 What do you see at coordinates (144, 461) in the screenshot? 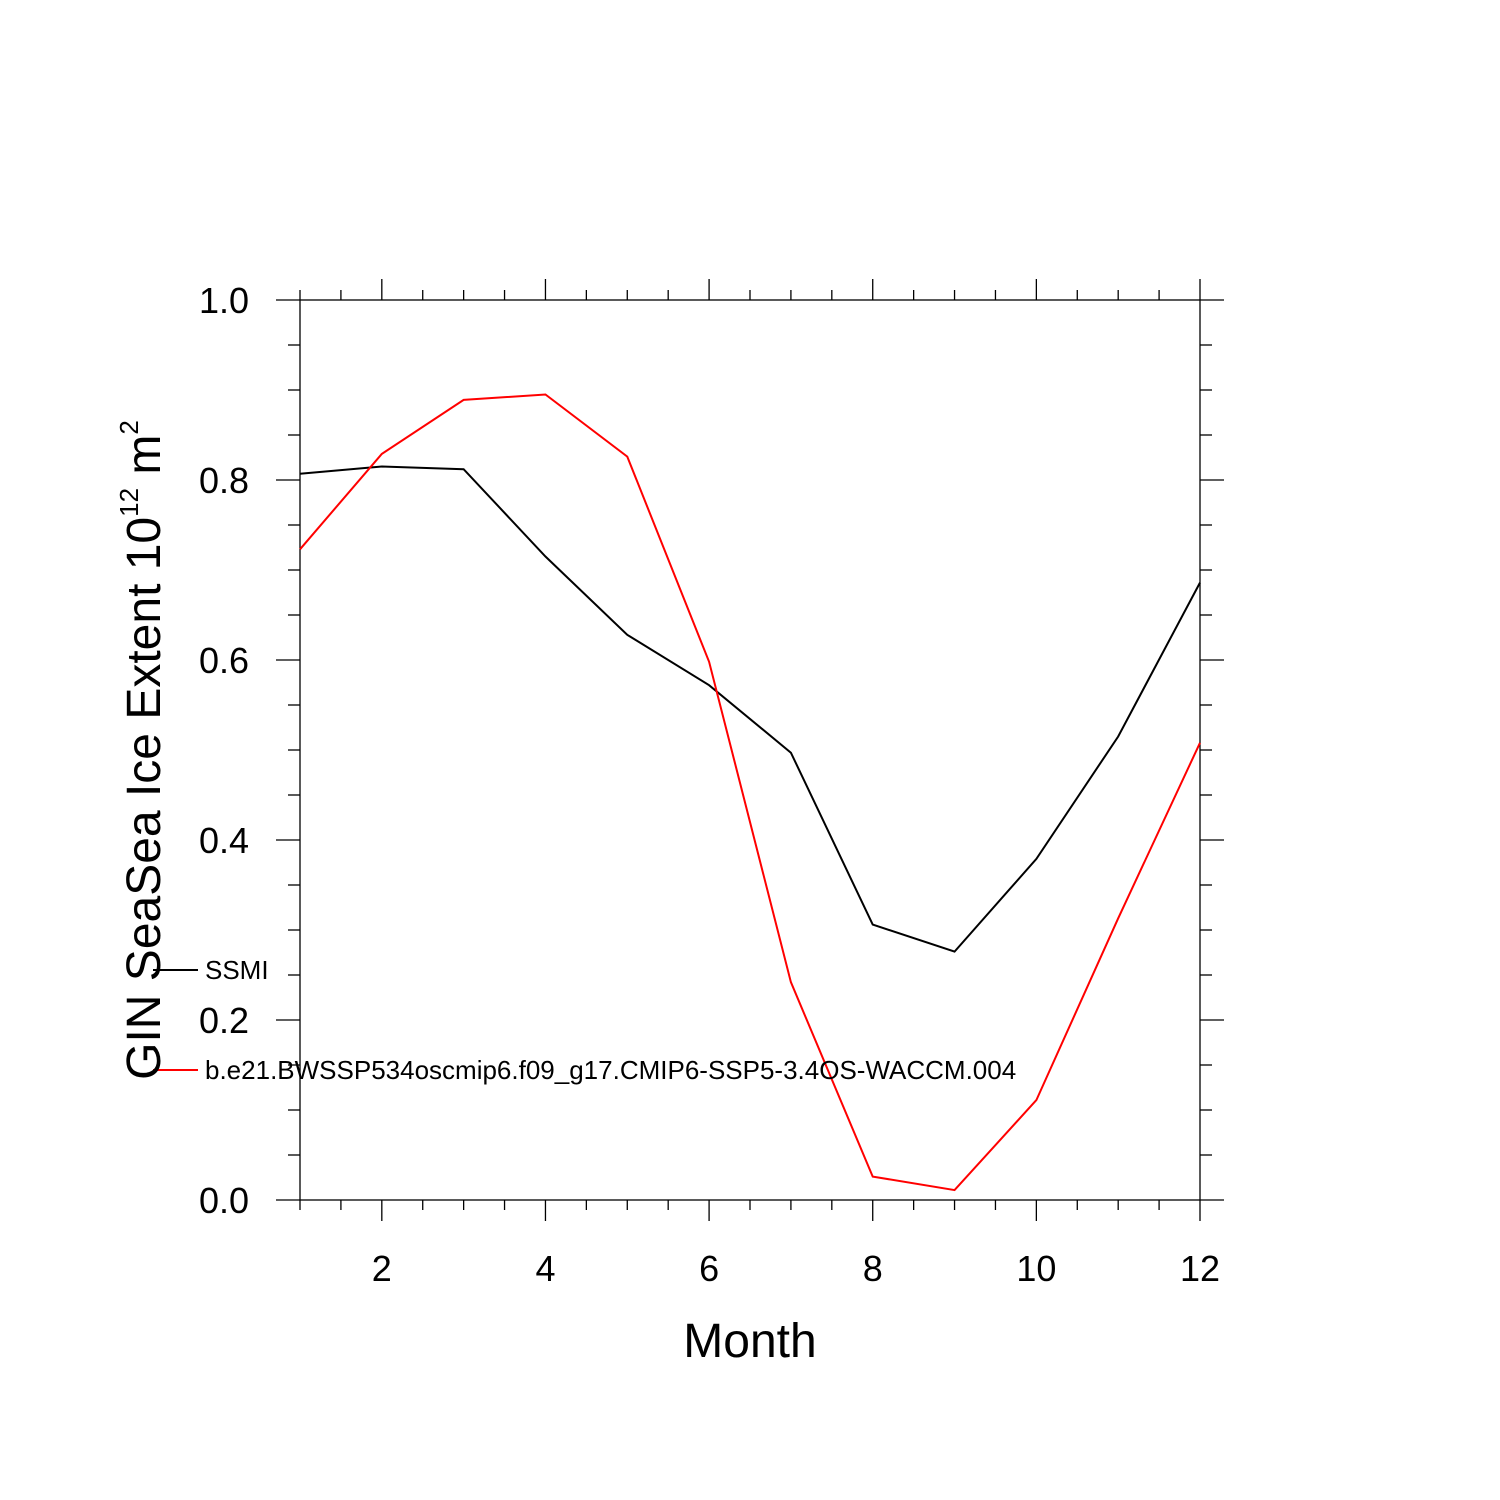
I see `y-axis-label-unit: m` at bounding box center [144, 461].